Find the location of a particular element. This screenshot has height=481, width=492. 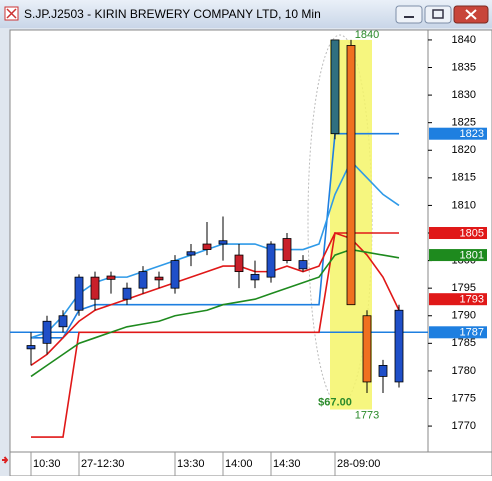

x-tick-label: 14:00 is located at coordinates (239, 464).